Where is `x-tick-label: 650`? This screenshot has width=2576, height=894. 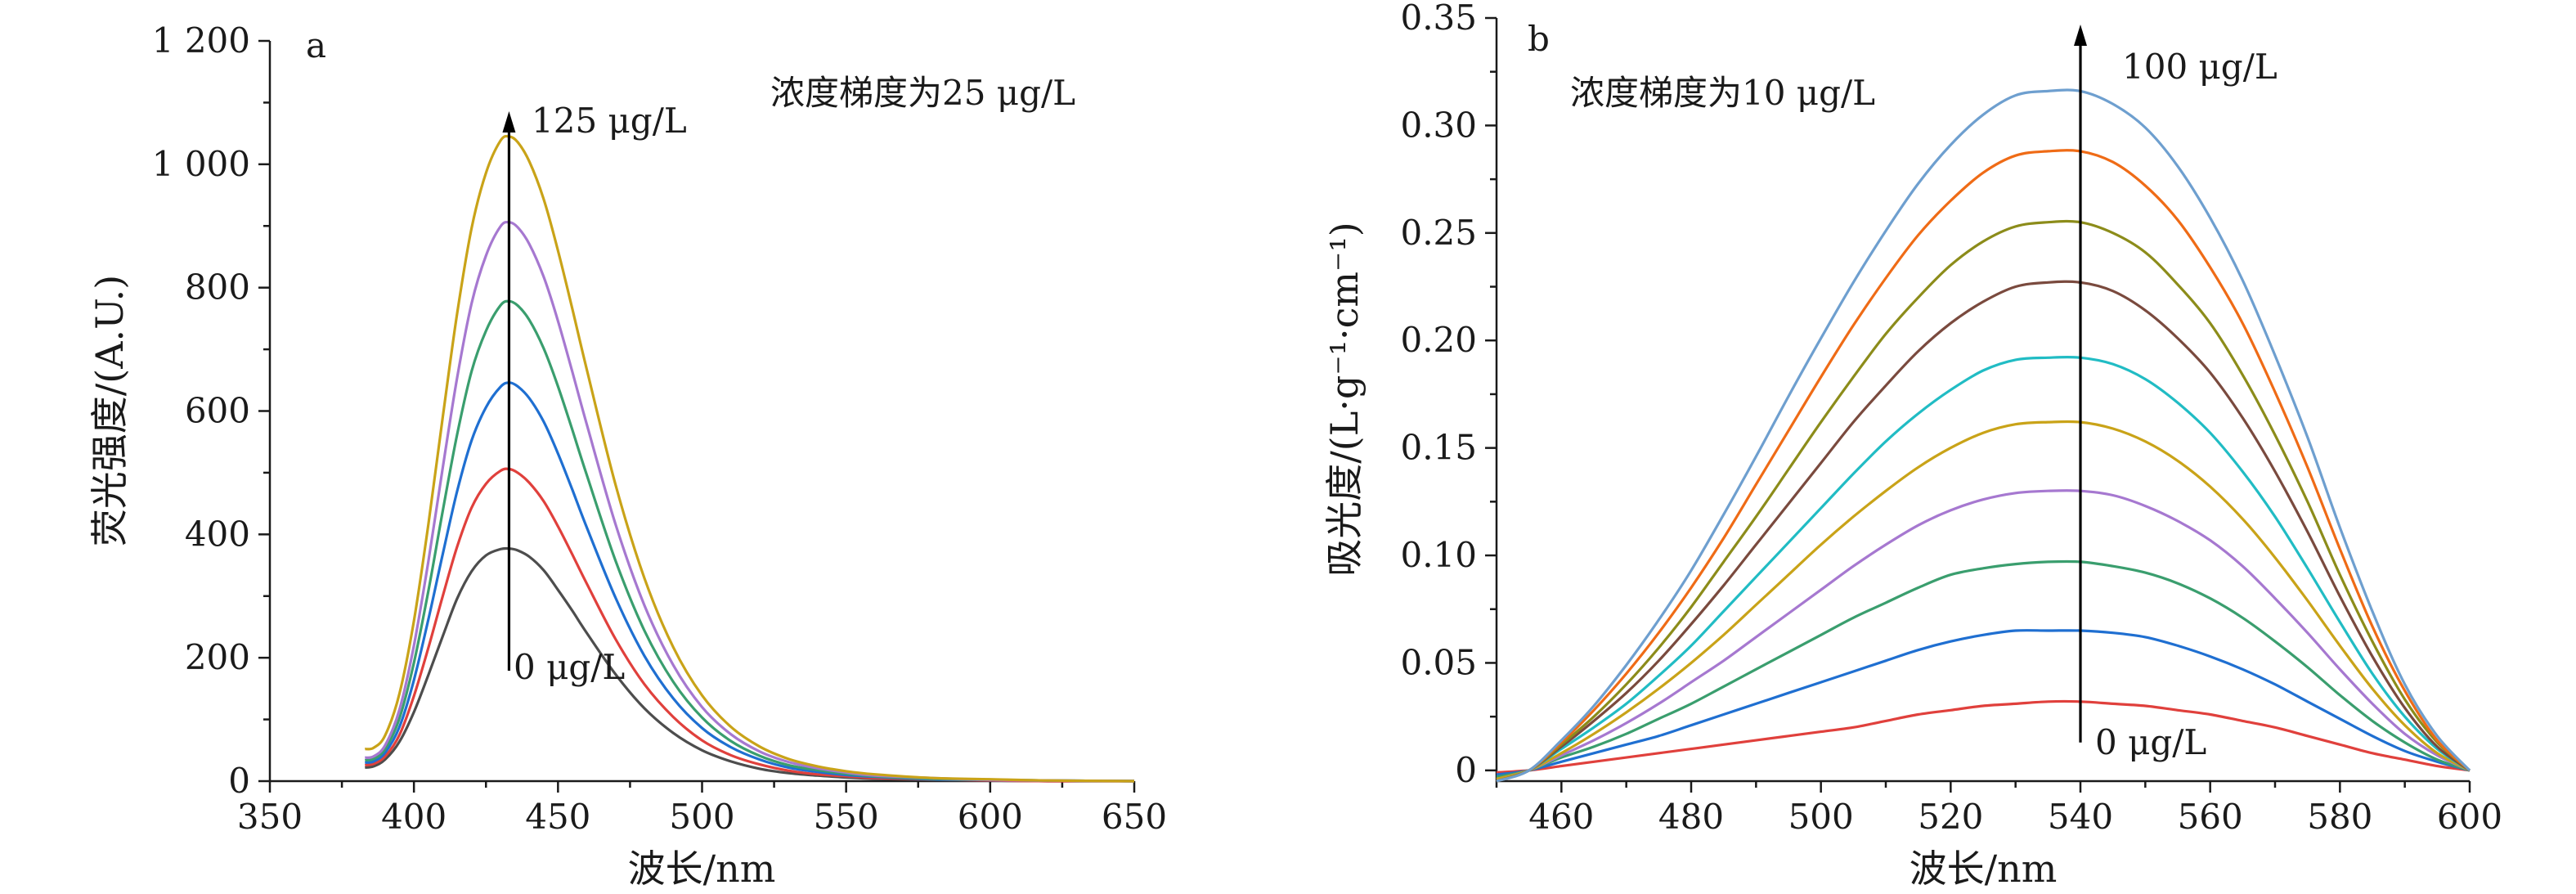
x-tick-label: 650 is located at coordinates (1135, 817).